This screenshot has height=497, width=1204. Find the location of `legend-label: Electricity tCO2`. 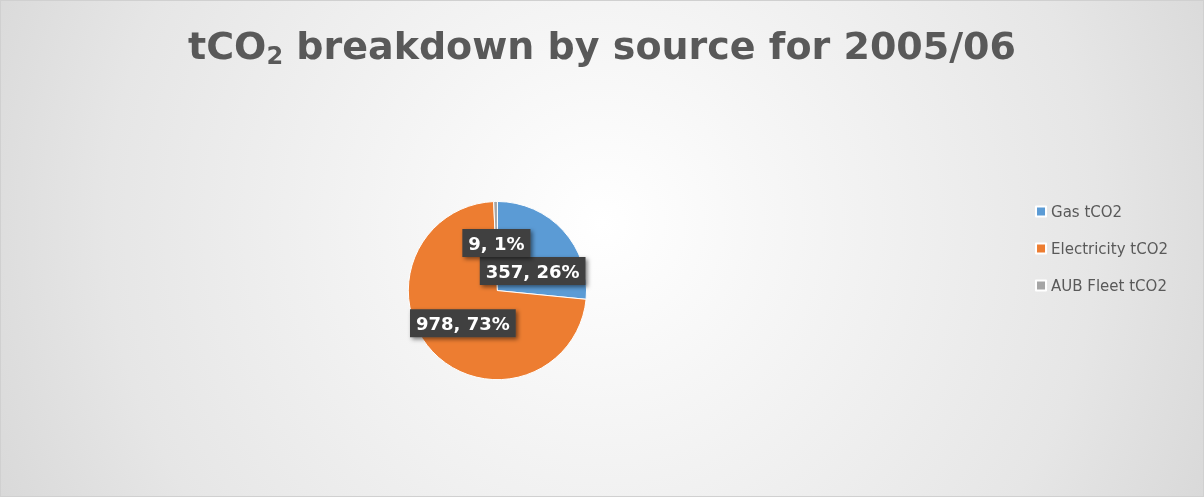

legend-label: Electricity tCO2 is located at coordinates (1109, 248).